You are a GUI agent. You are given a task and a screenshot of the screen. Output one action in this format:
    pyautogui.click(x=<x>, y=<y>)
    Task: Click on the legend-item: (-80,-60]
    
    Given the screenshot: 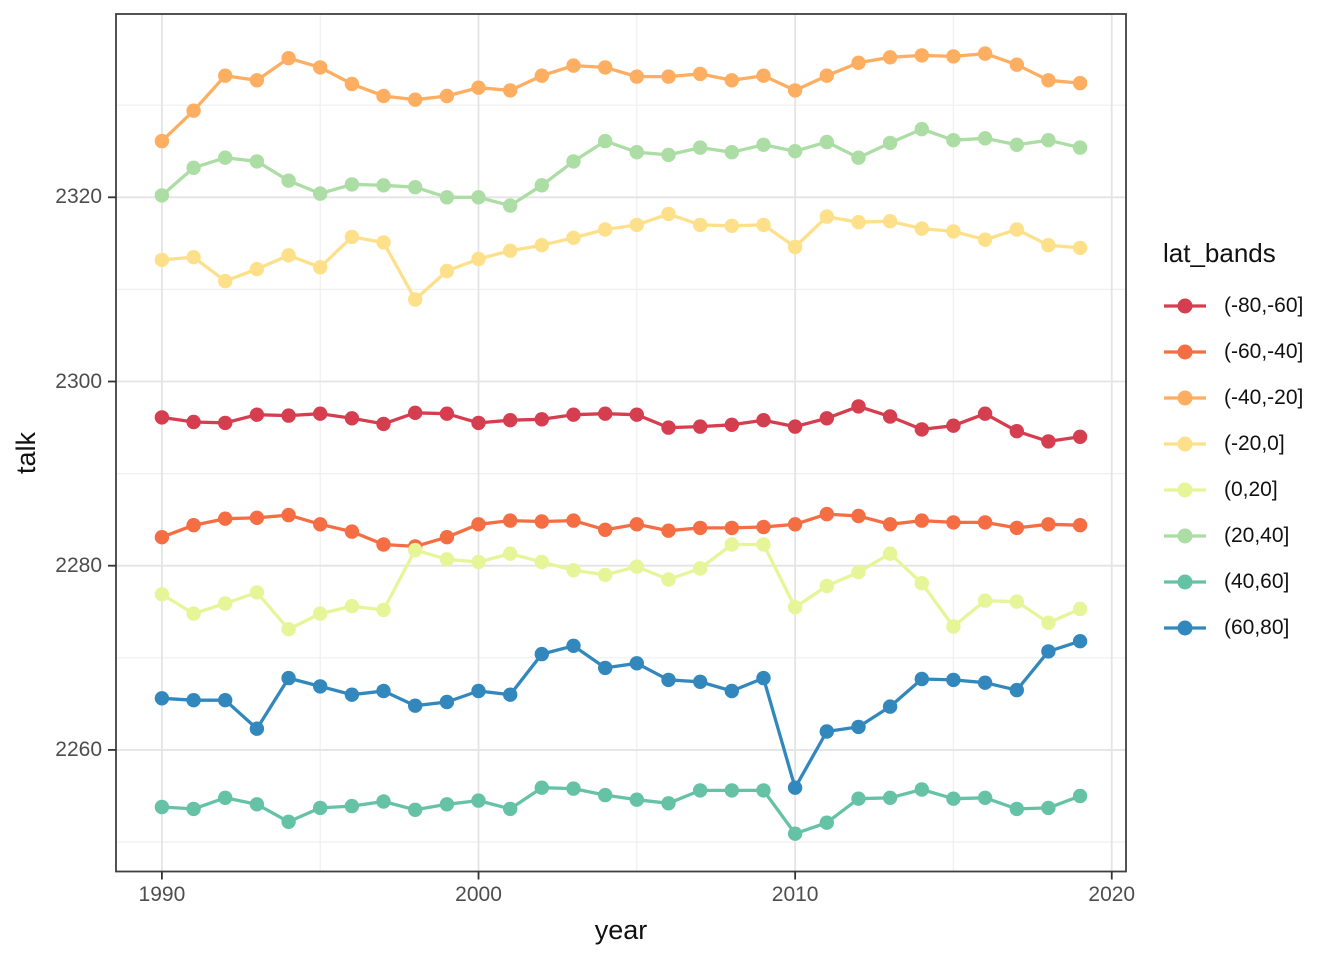 What is the action you would take?
    pyautogui.click(x=1233, y=306)
    